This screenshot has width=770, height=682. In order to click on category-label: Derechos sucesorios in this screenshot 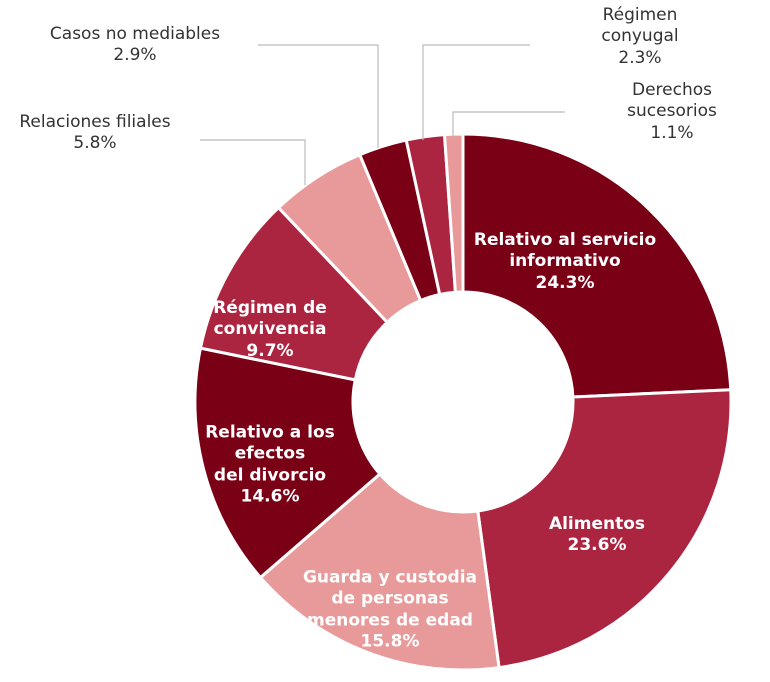, I will do `click(672, 101)`.